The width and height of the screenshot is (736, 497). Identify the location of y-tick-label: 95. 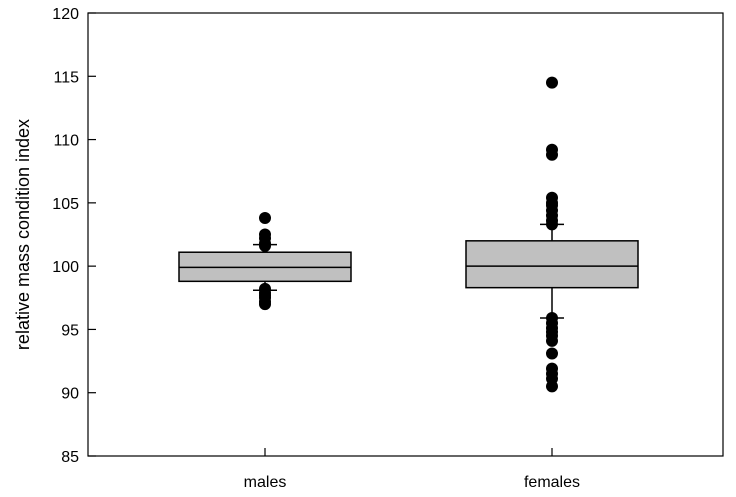
(70, 330).